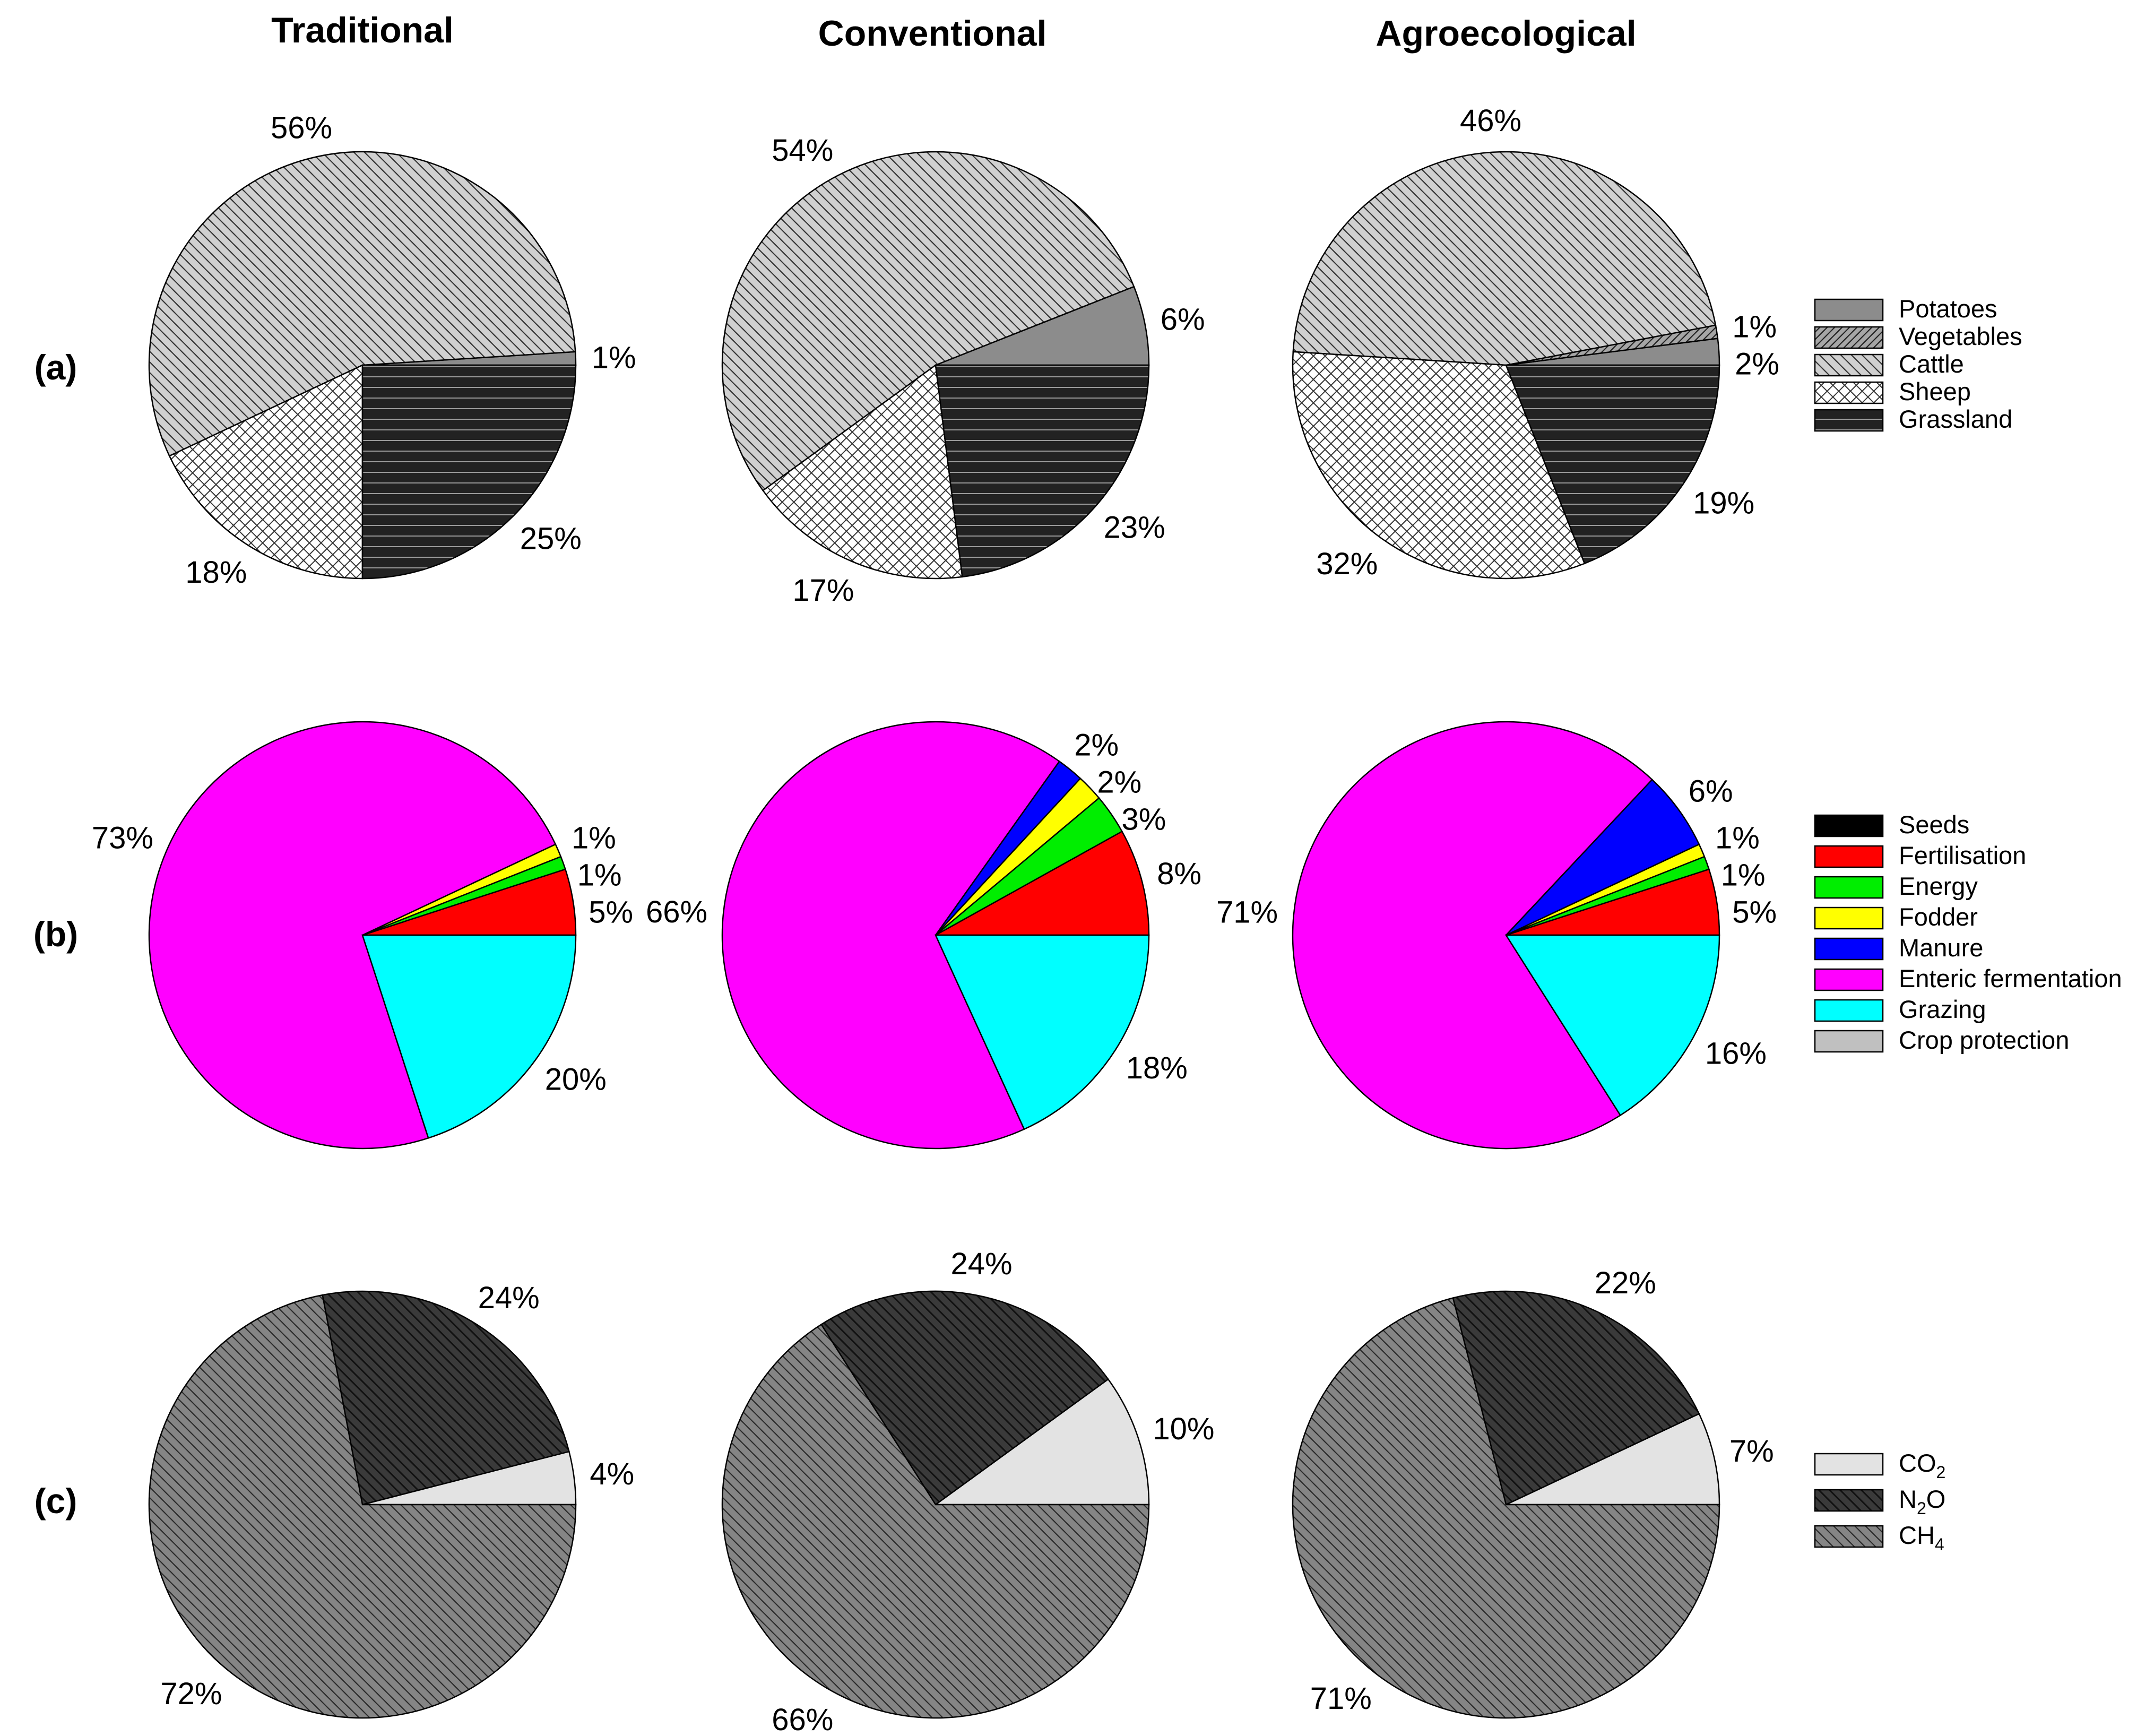  I want to click on legend-label-grazing: Grazing, so click(1942, 1009).